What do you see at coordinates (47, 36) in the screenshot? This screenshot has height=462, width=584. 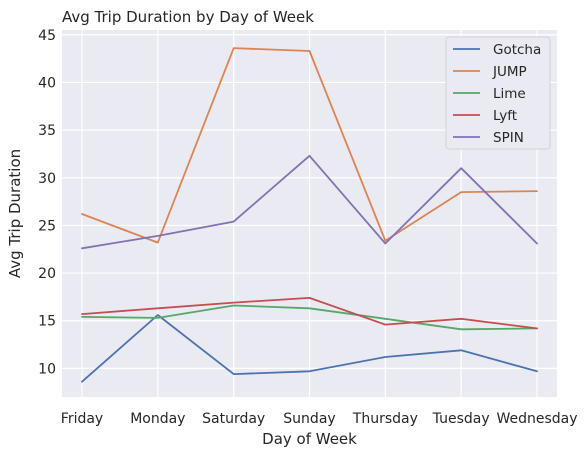 I see `y-tick-label: 45` at bounding box center [47, 36].